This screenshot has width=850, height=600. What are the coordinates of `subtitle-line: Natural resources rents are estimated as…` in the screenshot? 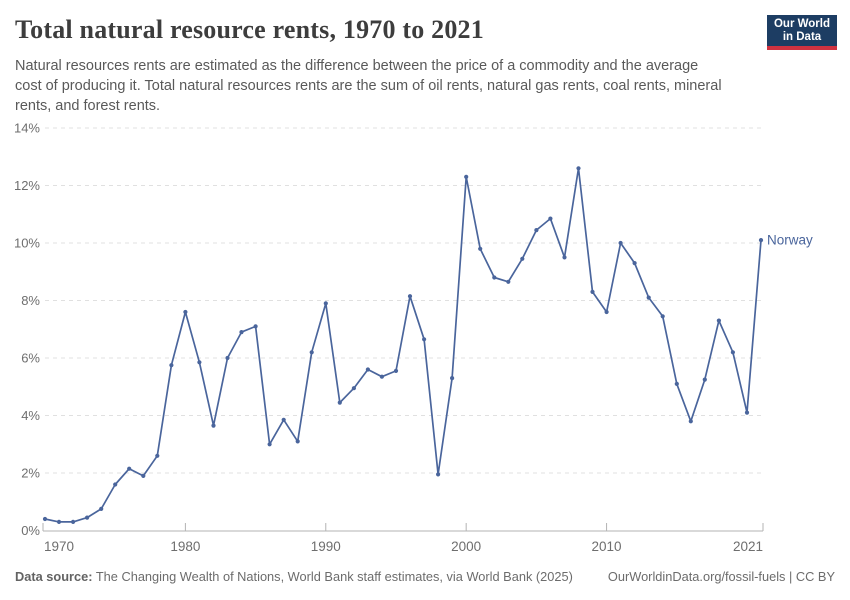 It's located at (357, 66).